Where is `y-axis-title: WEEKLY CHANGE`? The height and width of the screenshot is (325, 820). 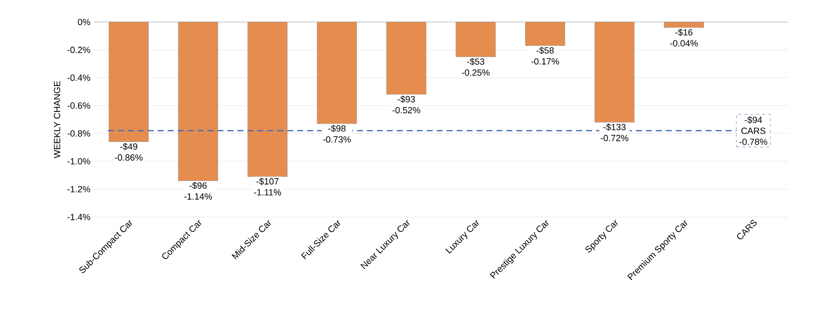 y-axis-title: WEEKLY CHANGE is located at coordinates (57, 119).